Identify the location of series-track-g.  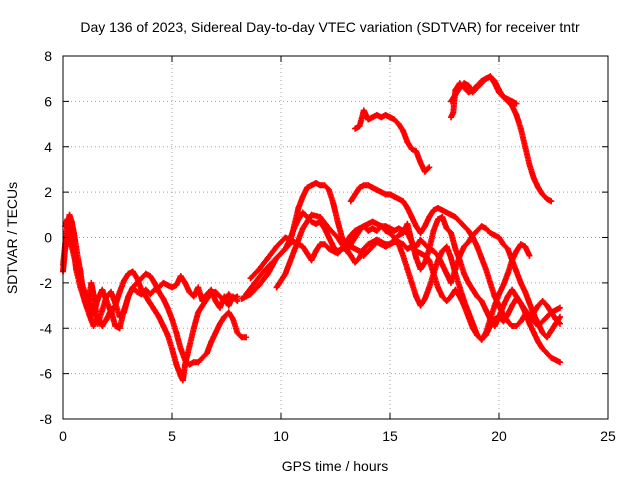
(403, 277).